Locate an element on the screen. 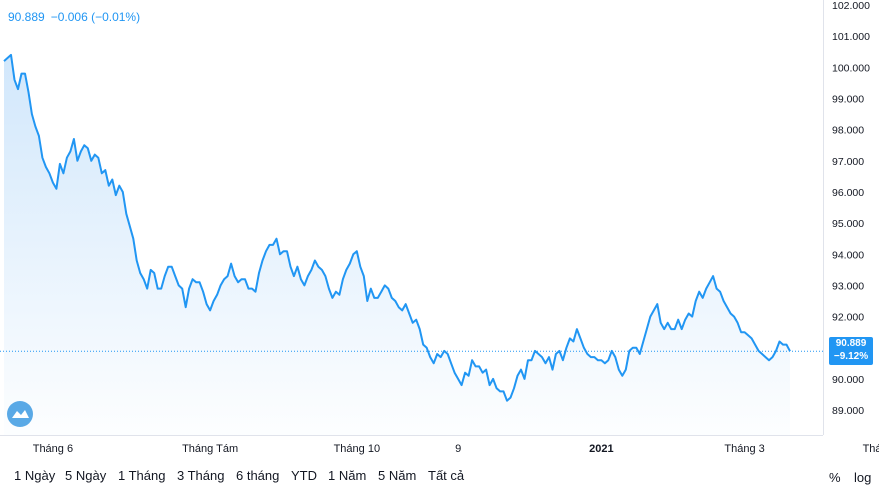 The width and height of the screenshot is (879, 492). range-3m-button: 3 Tháng is located at coordinates (201, 475).